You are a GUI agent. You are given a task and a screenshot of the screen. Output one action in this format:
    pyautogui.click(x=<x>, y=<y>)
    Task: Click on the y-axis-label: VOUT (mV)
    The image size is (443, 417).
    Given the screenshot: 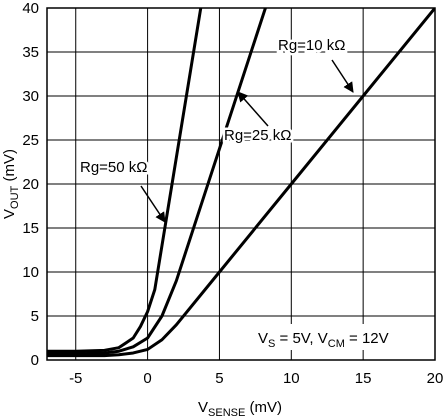 What is the action you would take?
    pyautogui.click(x=11, y=184)
    